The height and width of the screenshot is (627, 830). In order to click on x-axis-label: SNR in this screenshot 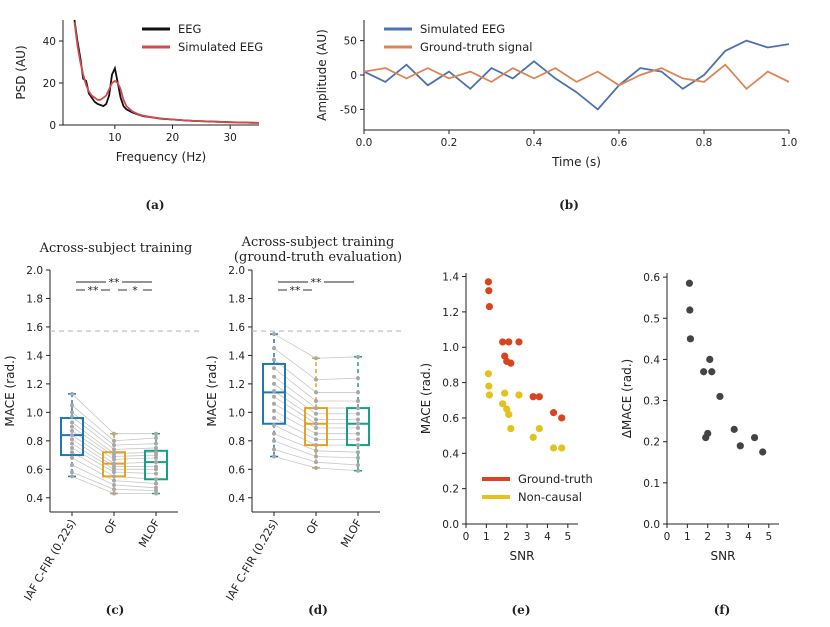, I will do `click(723, 556)`.